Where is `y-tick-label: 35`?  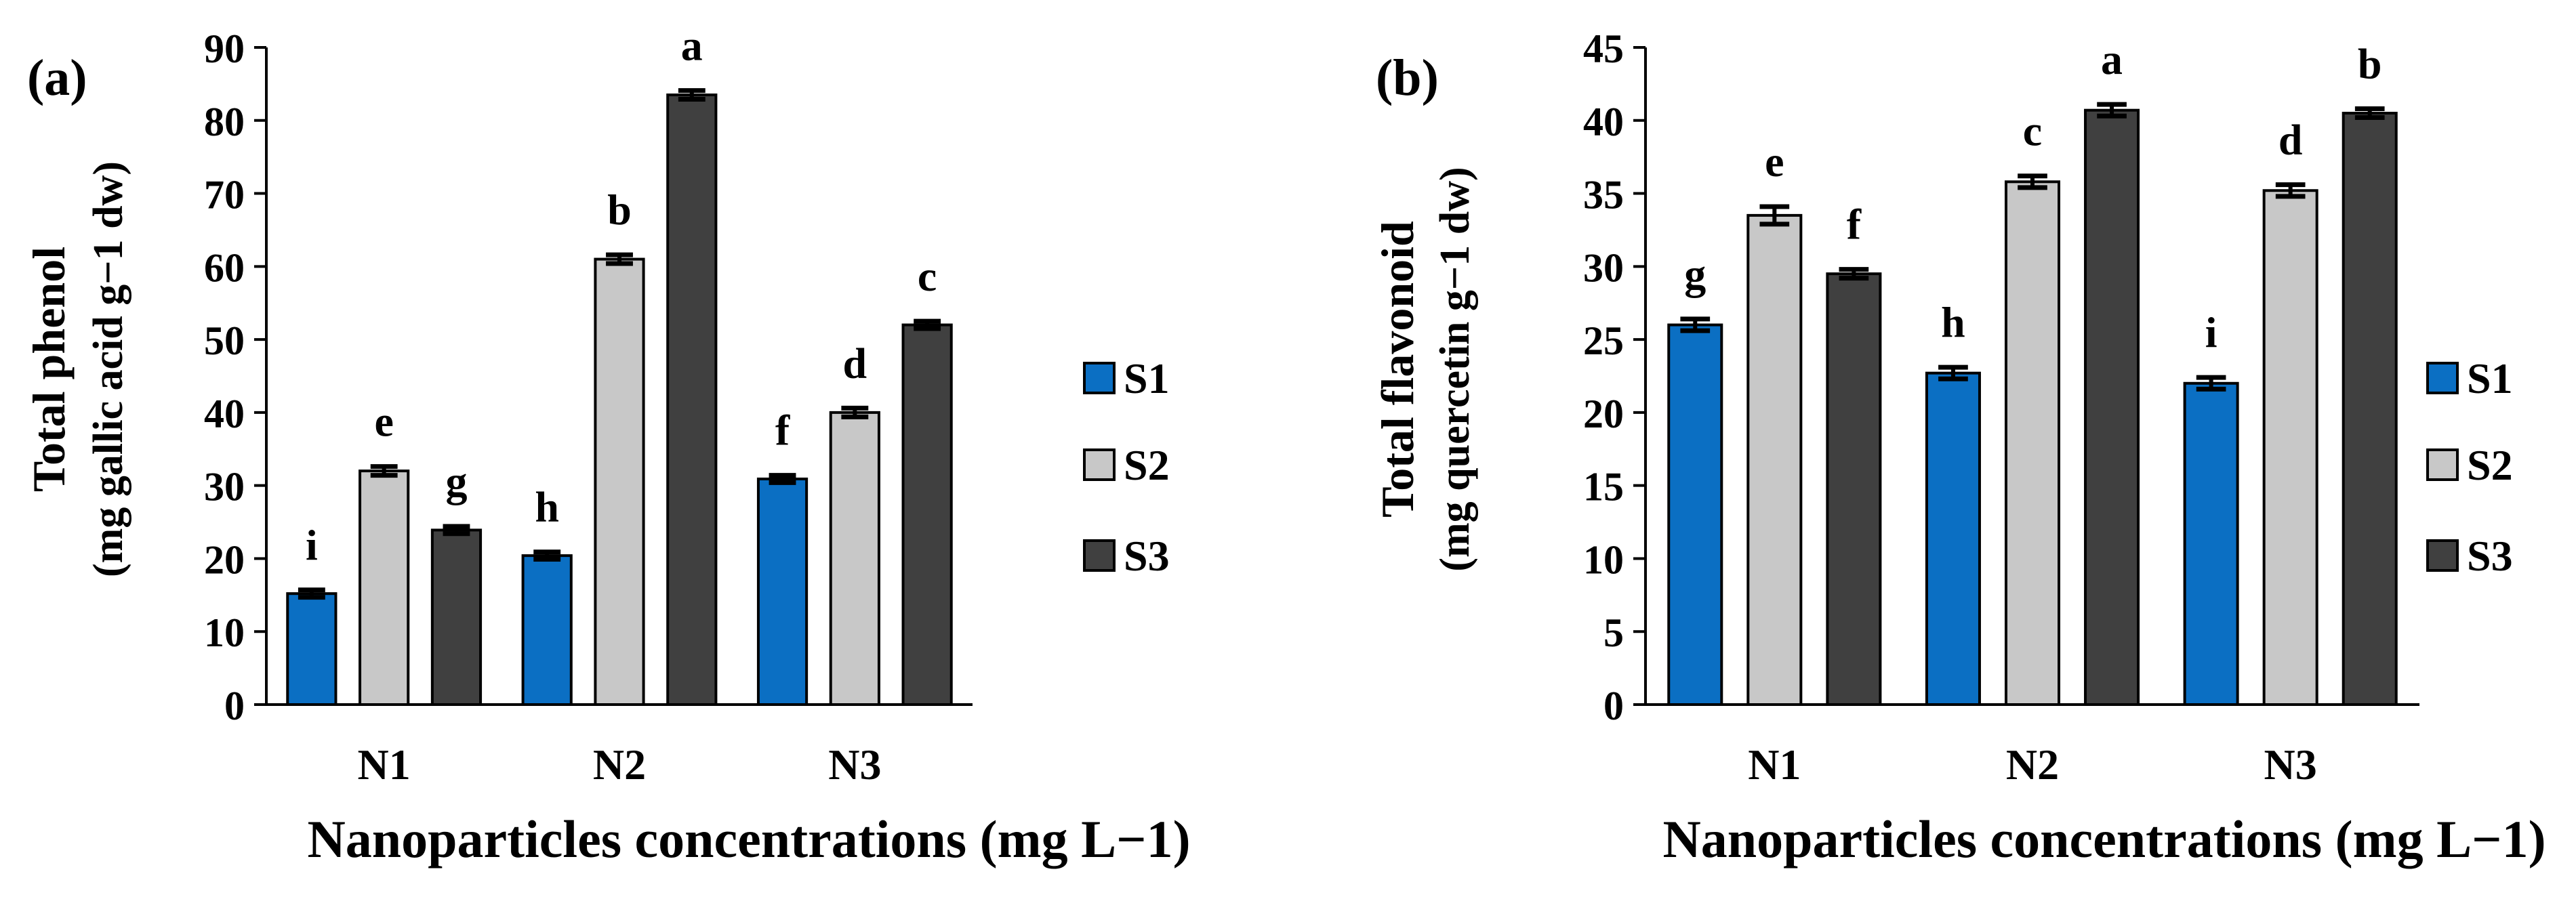 y-tick-label: 35 is located at coordinates (1604, 195).